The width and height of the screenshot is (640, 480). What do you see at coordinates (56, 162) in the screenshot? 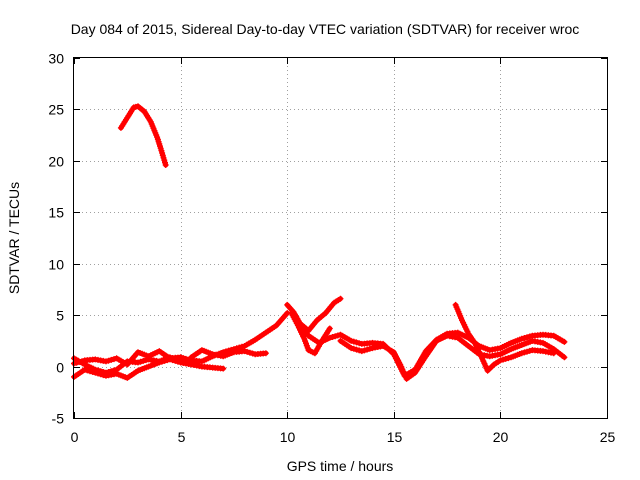
I see `y-tick-label: 20` at bounding box center [56, 162].